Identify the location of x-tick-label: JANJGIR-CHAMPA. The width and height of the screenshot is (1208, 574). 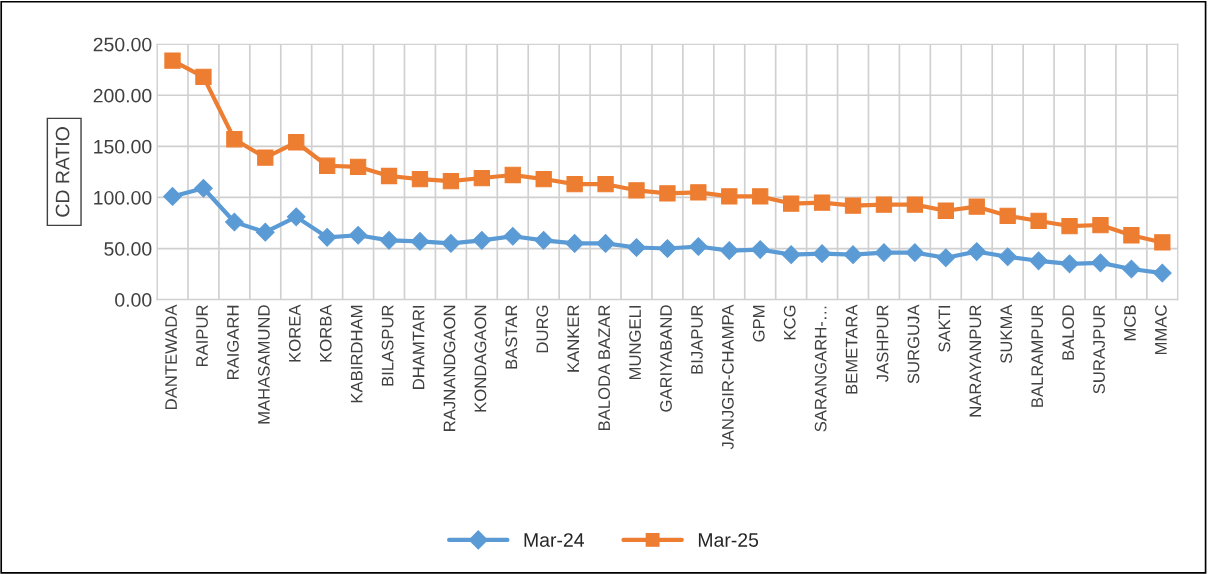
(727, 377).